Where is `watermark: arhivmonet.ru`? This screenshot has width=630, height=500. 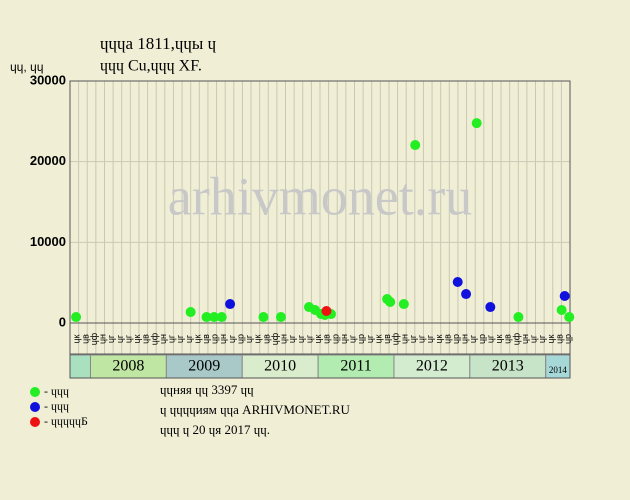 watermark: arhivmonet.ru is located at coordinates (320, 196).